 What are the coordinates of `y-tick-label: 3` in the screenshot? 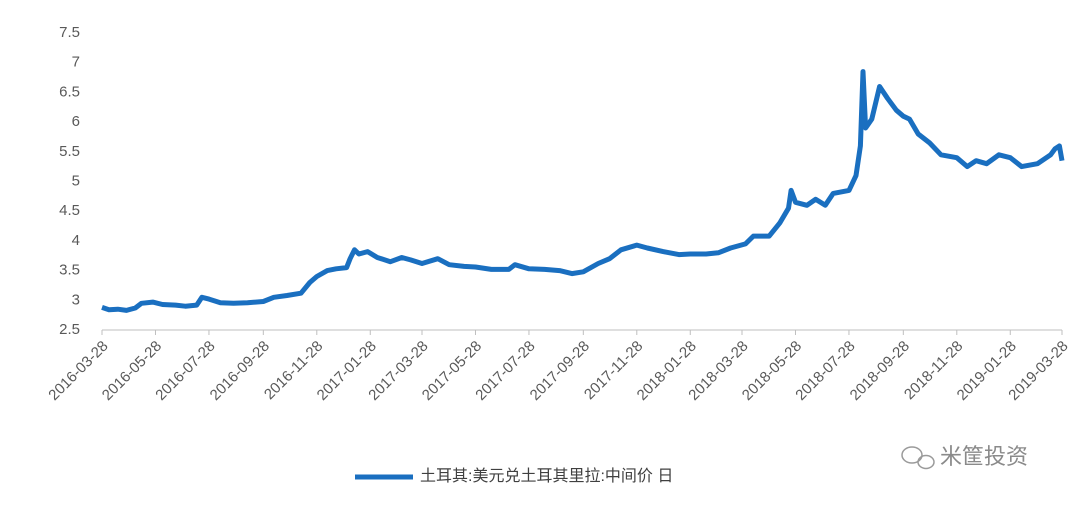 It's located at (76, 299).